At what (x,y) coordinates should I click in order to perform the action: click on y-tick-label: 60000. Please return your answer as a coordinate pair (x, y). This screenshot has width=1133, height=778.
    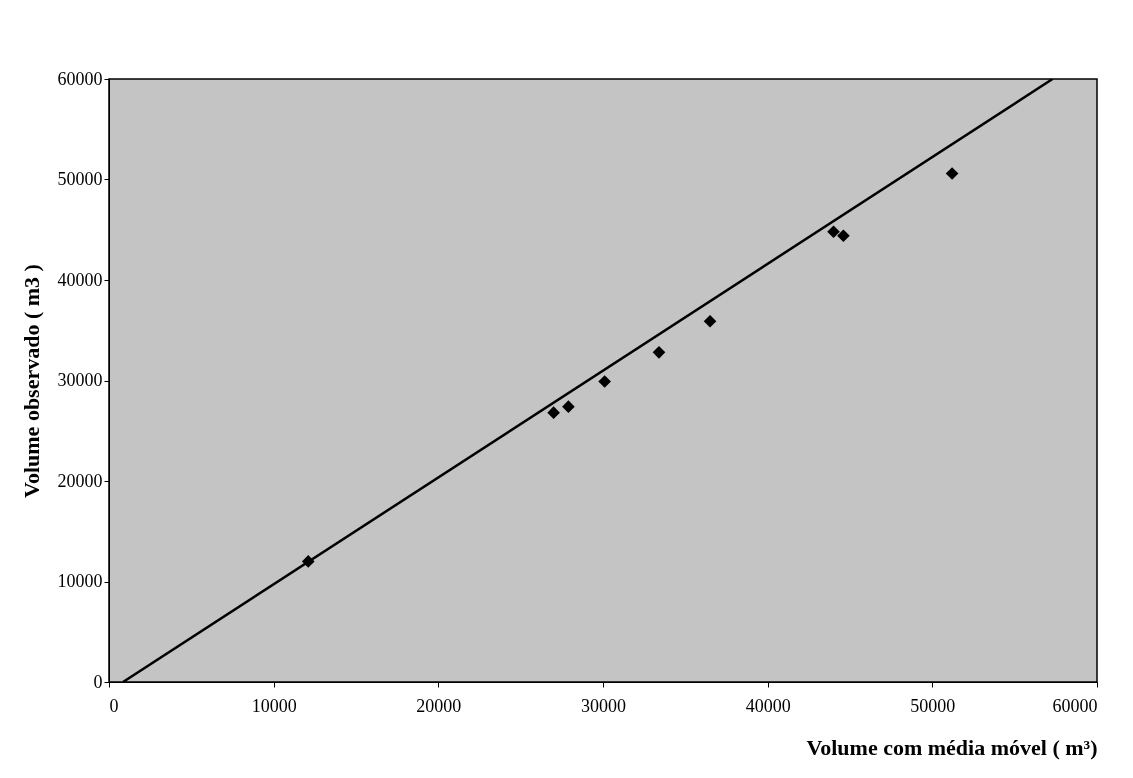
    Looking at the image, I should click on (80, 78).